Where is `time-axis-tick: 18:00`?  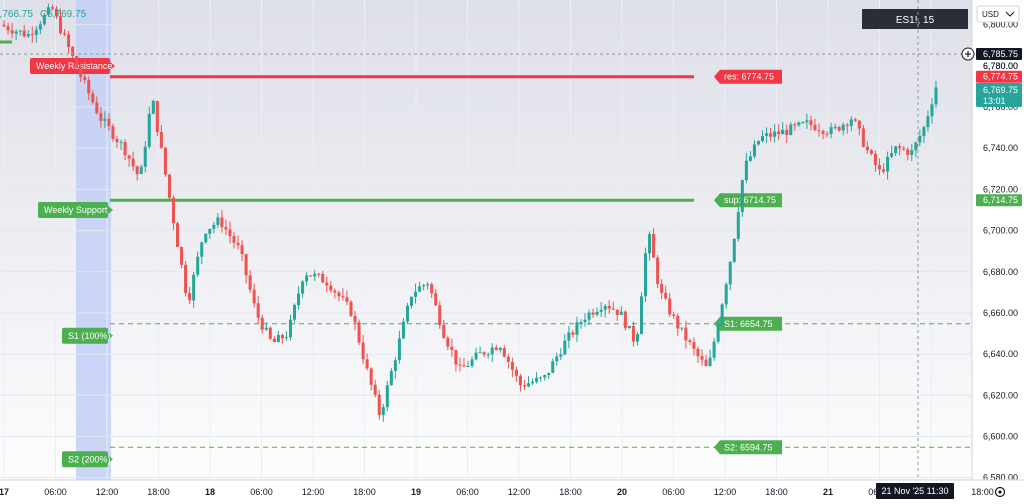
time-axis-tick: 18:00 is located at coordinates (364, 492).